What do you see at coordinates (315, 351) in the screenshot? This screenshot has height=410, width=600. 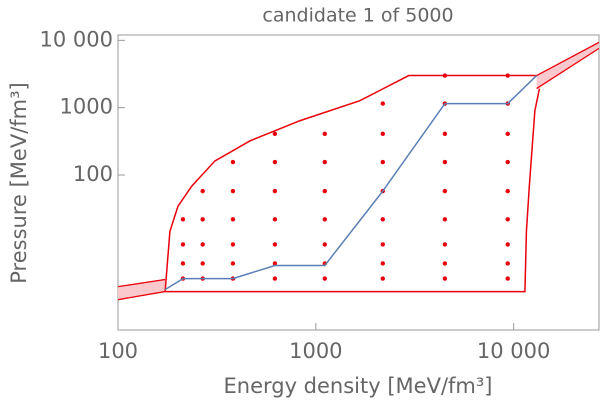 I see `x-tick-label: 1000` at bounding box center [315, 351].